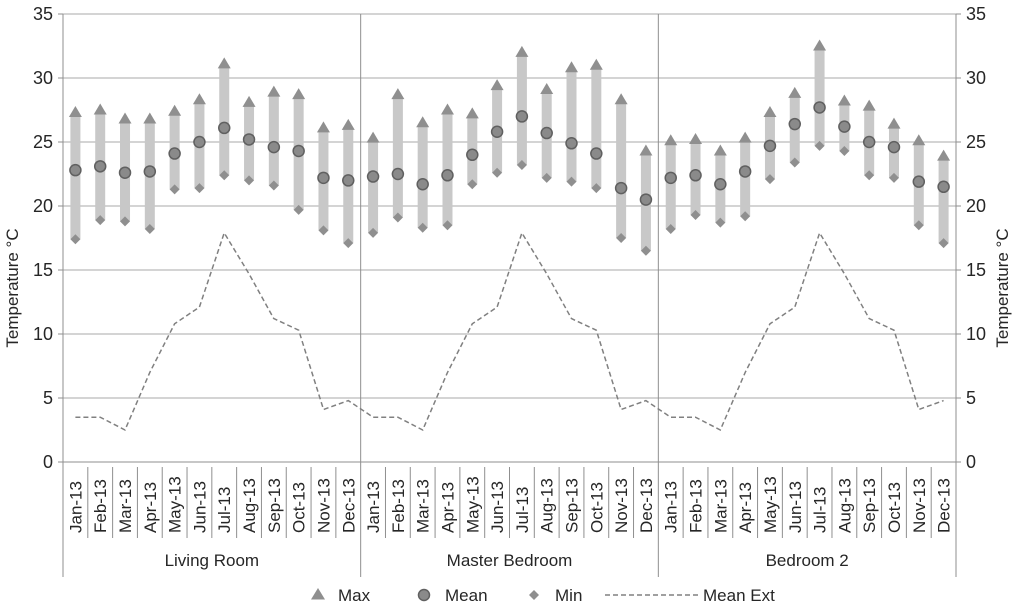 The height and width of the screenshot is (613, 1024). I want to click on legend-label: Mean Ext, so click(739, 595).